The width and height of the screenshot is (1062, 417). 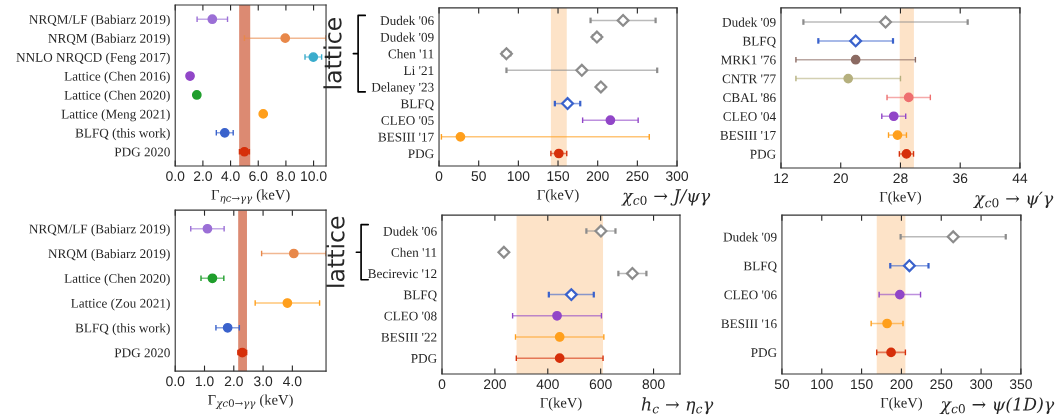 What do you see at coordinates (418, 70) in the screenshot?
I see `y-tick-label: Li '21` at bounding box center [418, 70].